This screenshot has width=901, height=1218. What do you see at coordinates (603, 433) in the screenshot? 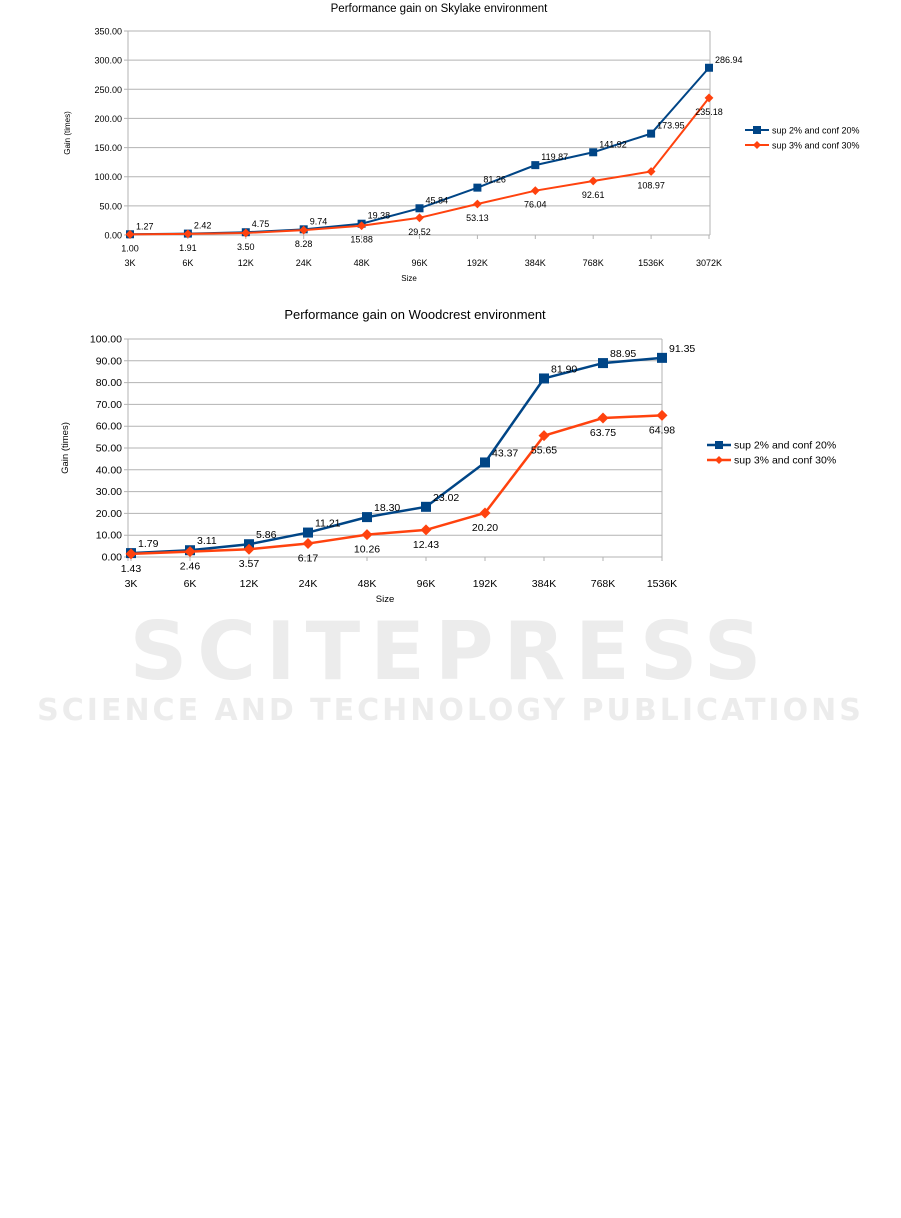
I see `data-label: 63.75` at bounding box center [603, 433].